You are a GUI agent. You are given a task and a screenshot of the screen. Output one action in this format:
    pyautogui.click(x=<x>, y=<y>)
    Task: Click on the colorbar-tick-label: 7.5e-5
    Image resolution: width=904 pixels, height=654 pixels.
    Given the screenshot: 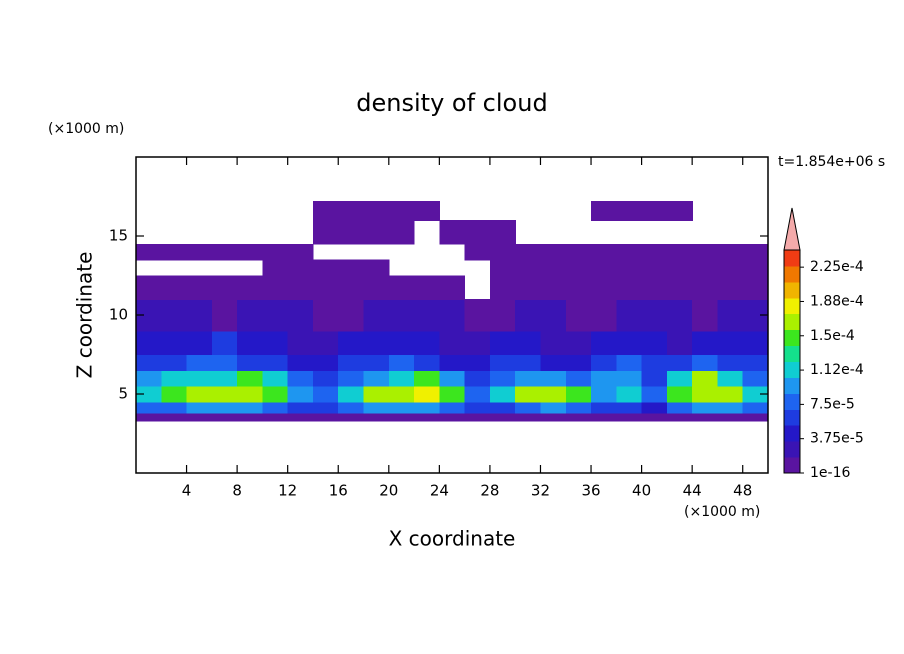 What is the action you would take?
    pyautogui.click(x=832, y=404)
    